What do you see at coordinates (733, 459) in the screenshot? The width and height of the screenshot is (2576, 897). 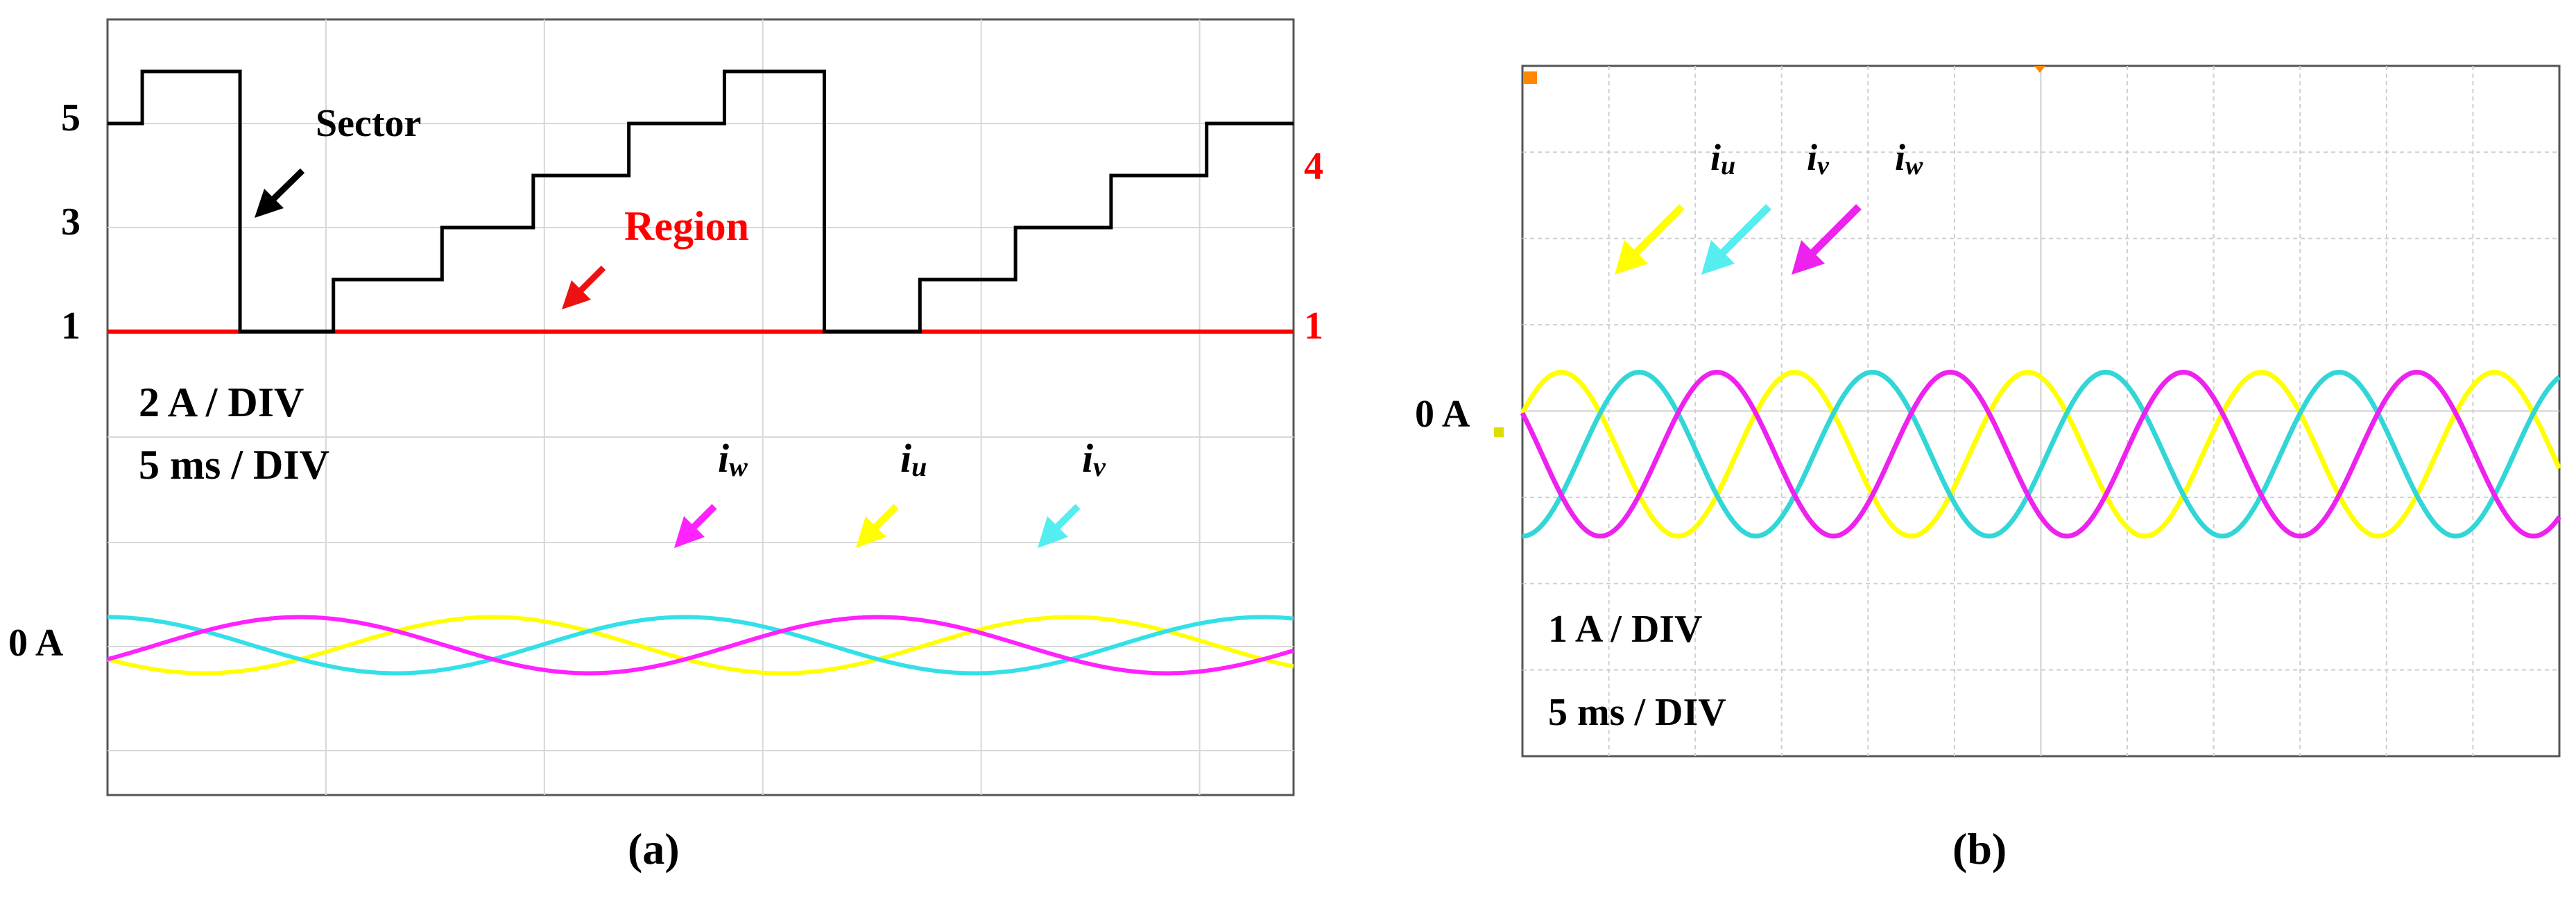 I see `label-iw-a: iw` at bounding box center [733, 459].